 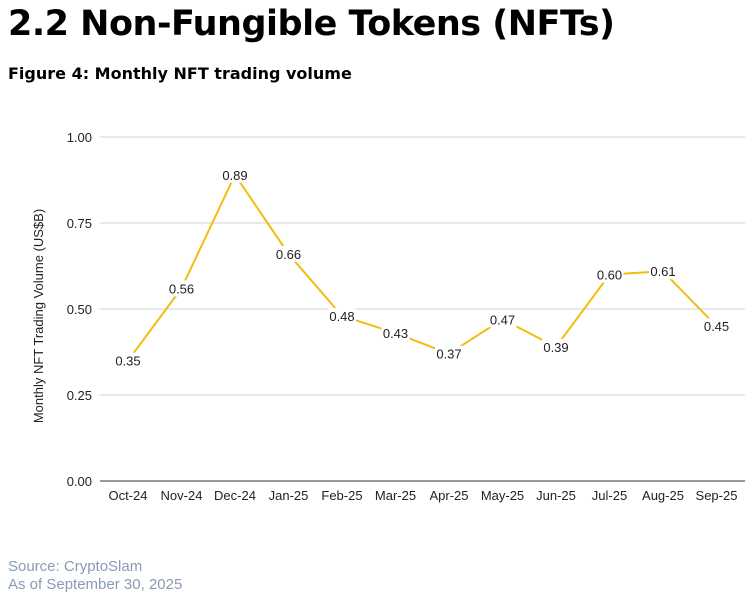 I want to click on x-tick-label: Dec-24, so click(x=235, y=495).